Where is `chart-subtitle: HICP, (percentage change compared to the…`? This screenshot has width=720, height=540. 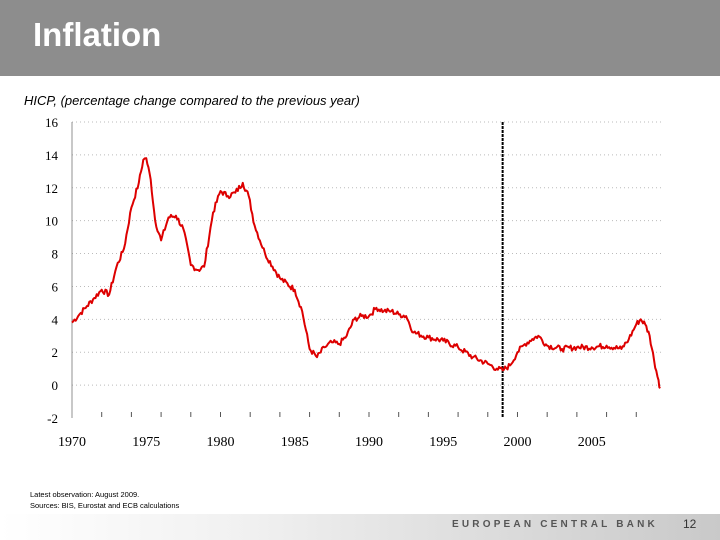 chart-subtitle: HICP, (percentage change compared to the… is located at coordinates (192, 100).